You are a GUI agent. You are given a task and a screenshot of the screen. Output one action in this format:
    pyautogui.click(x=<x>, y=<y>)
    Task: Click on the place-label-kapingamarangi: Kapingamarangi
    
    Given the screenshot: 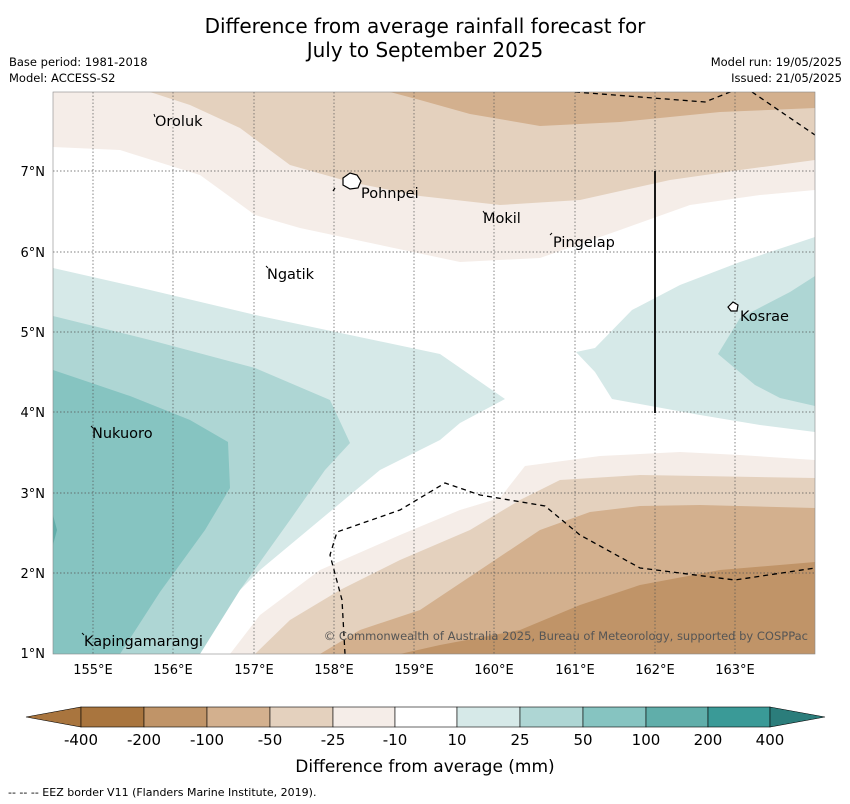 What is the action you would take?
    pyautogui.click(x=143, y=642)
    